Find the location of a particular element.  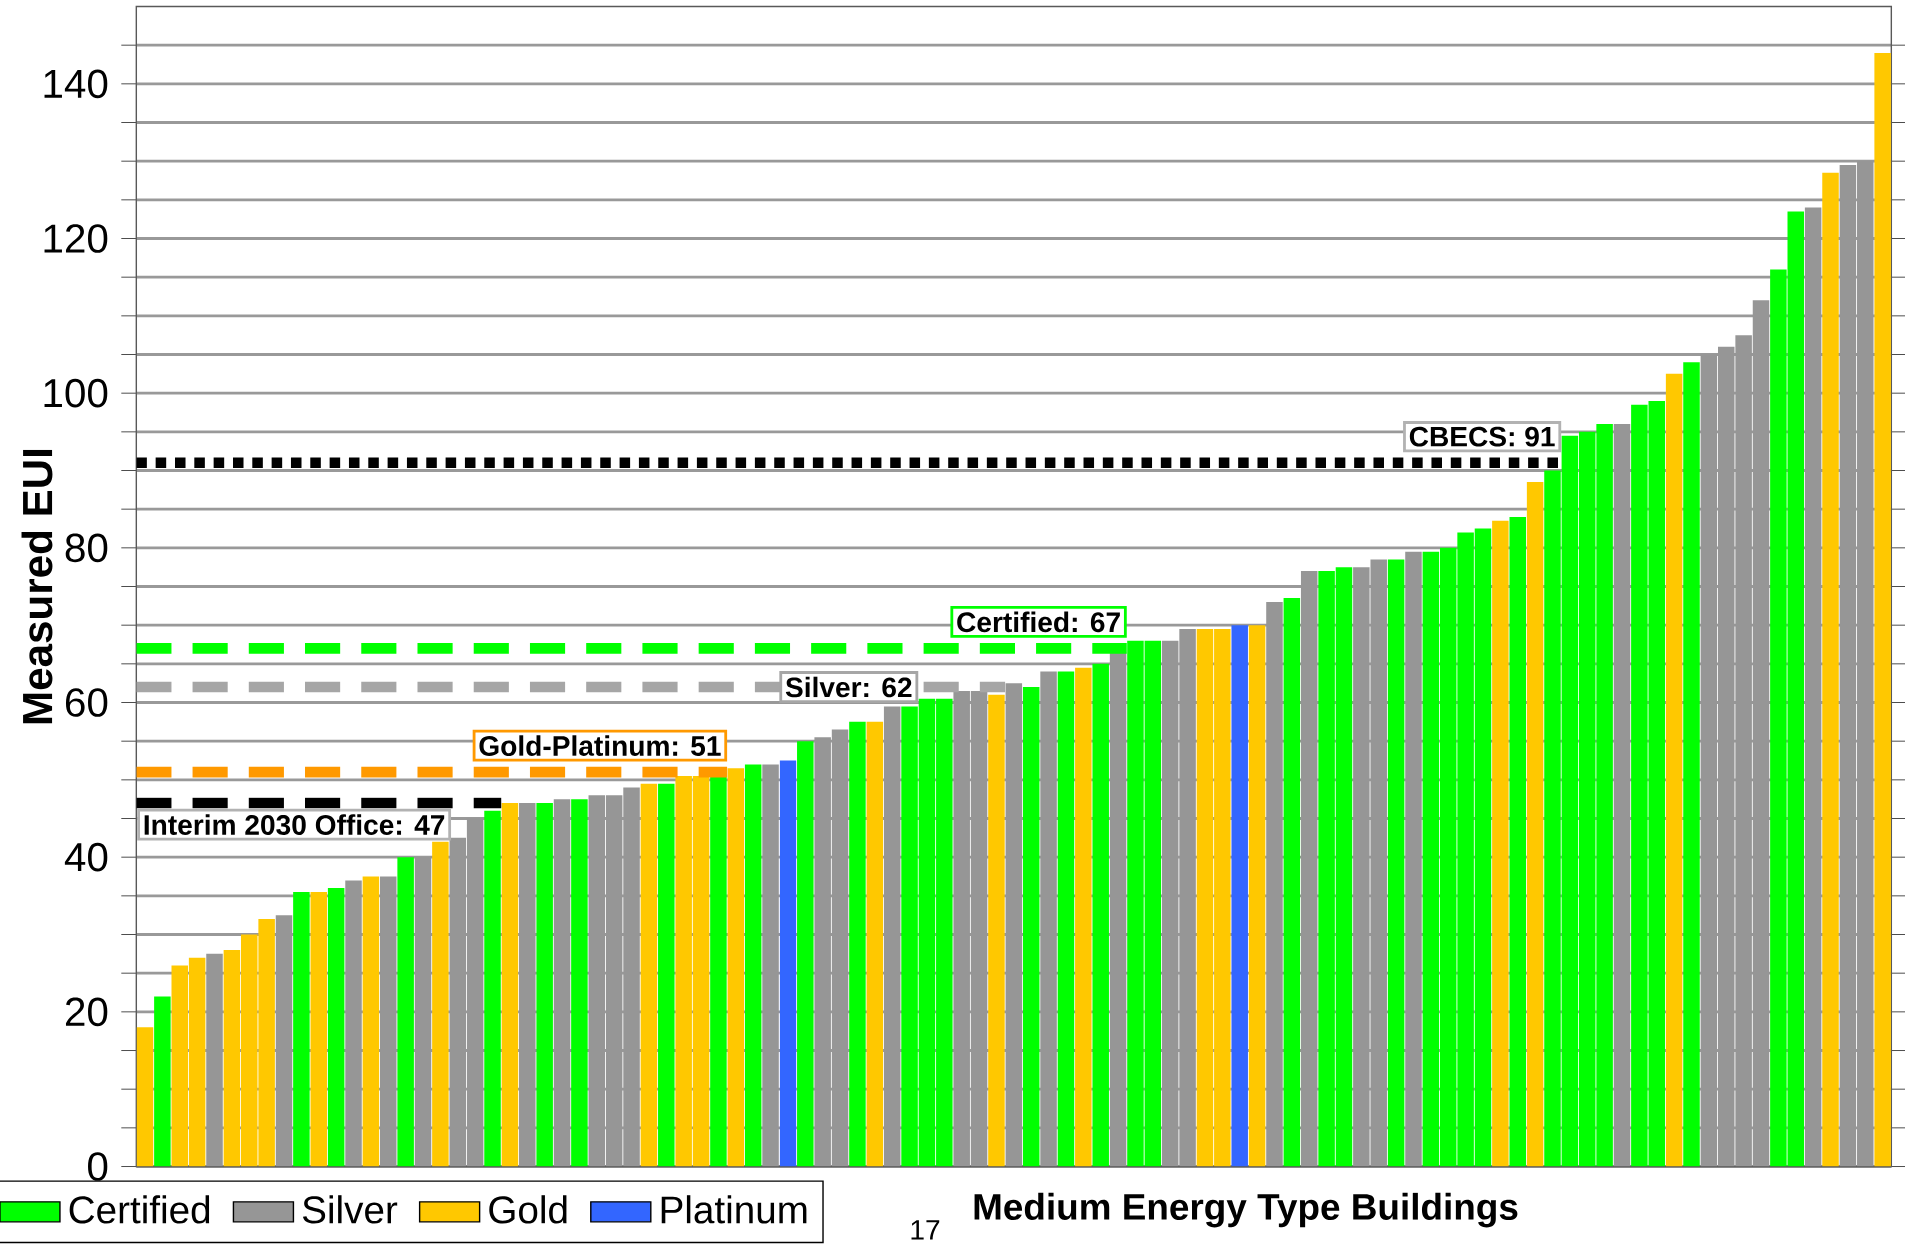

legend-label: Certified is located at coordinates (139, 1209).